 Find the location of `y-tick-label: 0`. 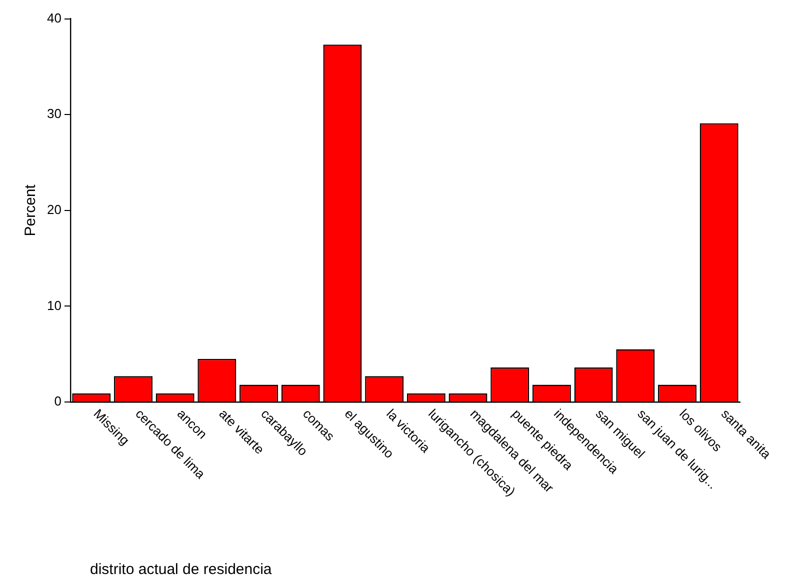

y-tick-label: 0 is located at coordinates (58, 401).